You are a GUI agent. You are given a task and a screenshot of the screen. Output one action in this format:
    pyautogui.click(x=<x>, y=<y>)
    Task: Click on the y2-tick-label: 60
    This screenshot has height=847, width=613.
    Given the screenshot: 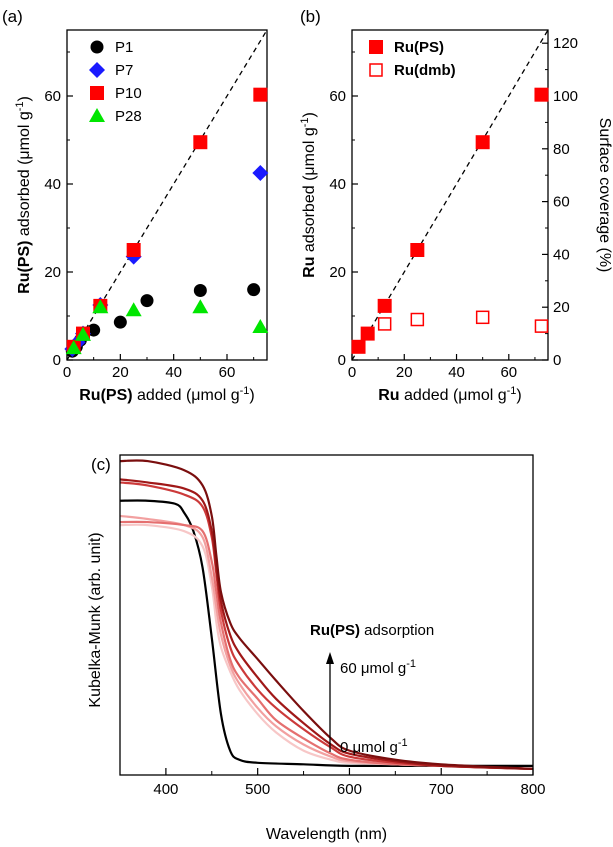 What is the action you would take?
    pyautogui.click(x=561, y=202)
    